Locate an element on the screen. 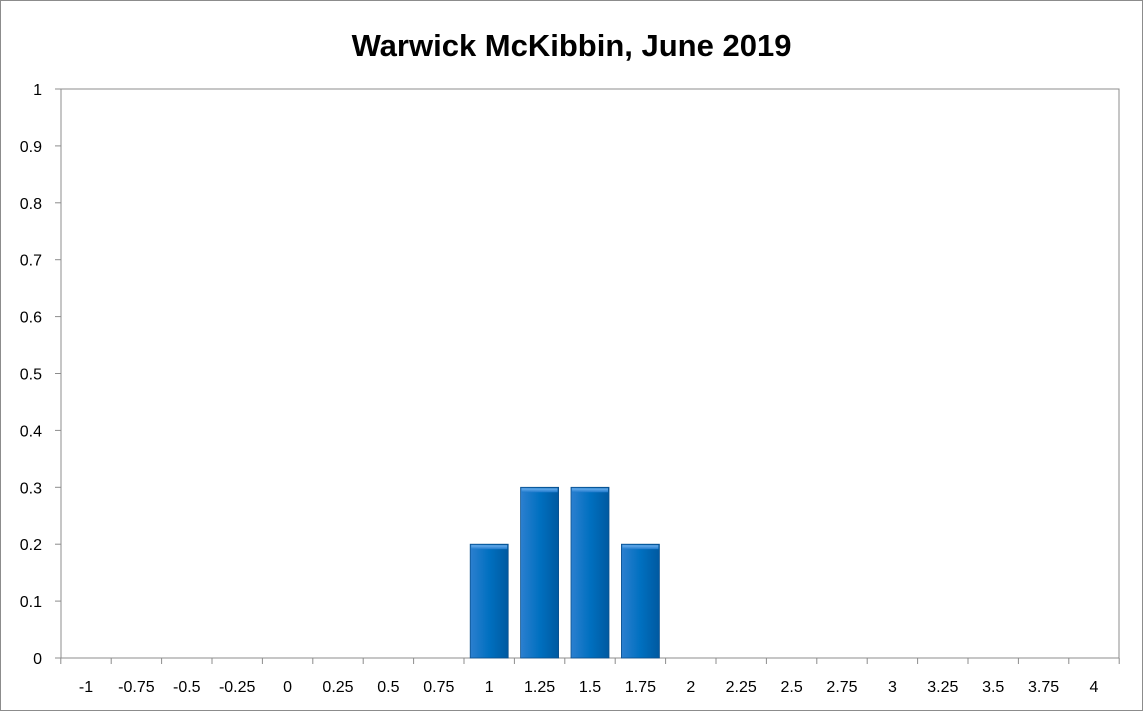 The image size is (1143, 711). y-tick-label: 0.7 is located at coordinates (31, 261).